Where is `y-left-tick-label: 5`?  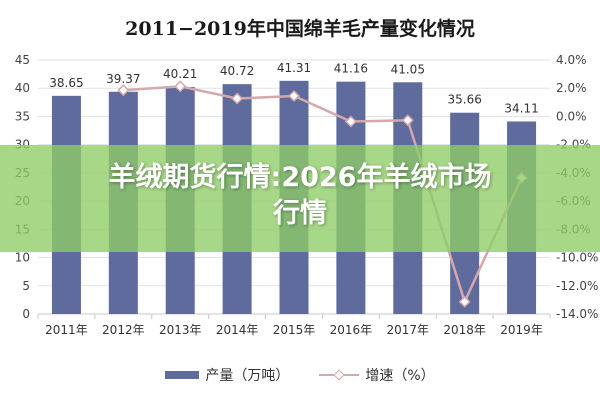
y-left-tick-label: 5 is located at coordinates (26, 286).